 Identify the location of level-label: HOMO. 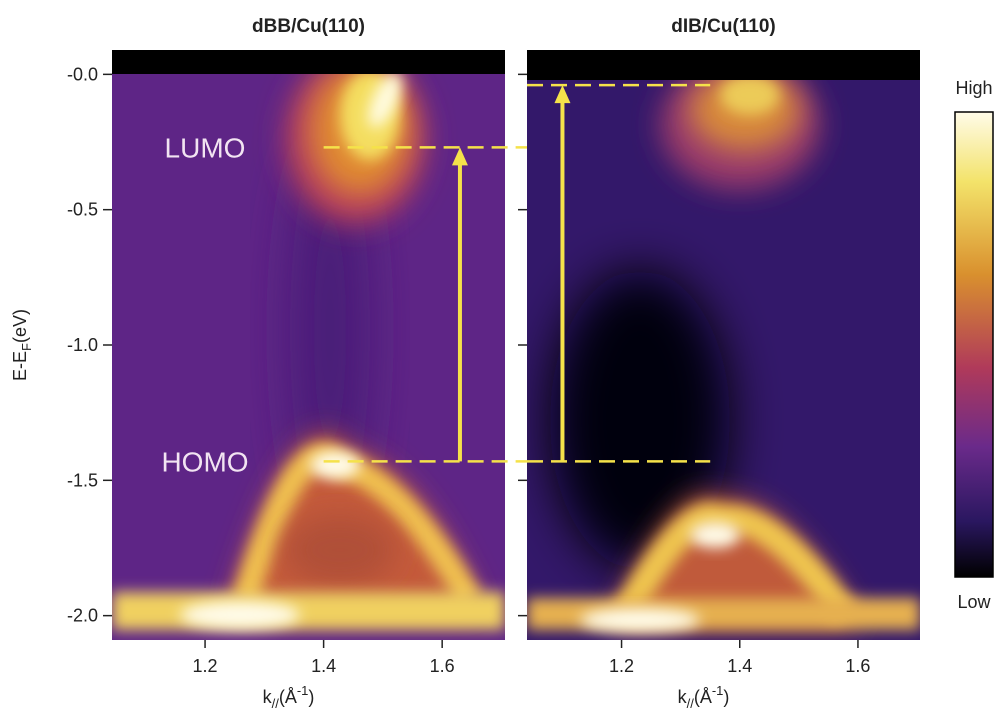
(204, 461).